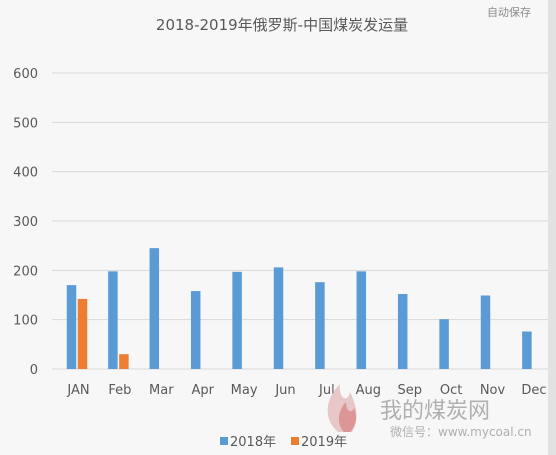  Describe the element at coordinates (326, 390) in the screenshot. I see `x-tick-label: Jul` at that location.